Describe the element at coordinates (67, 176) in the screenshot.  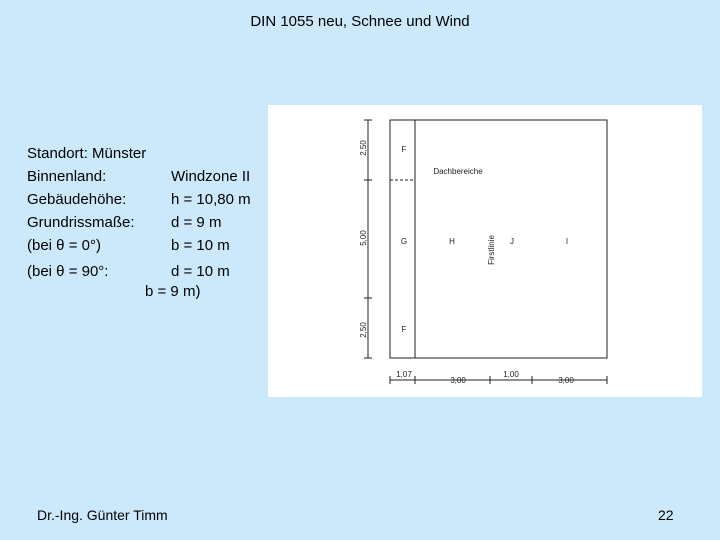
I see `info-label: Binnenland:` at that location.